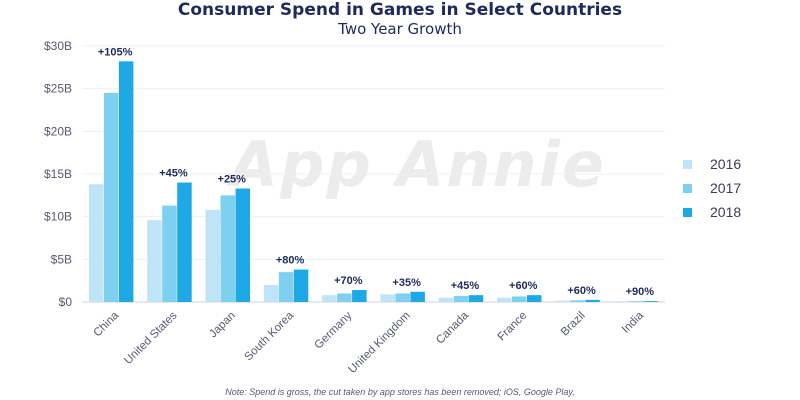 The width and height of the screenshot is (800, 400). Describe the element at coordinates (232, 180) in the screenshot. I see `growth-label: +25%` at that location.